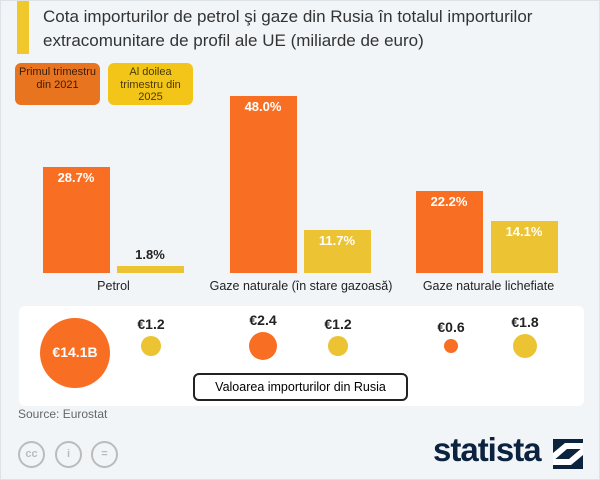 Image resolution: width=600 pixels, height=480 pixels. Describe the element at coordinates (487, 449) in the screenshot. I see `statista-logo: statista` at that location.